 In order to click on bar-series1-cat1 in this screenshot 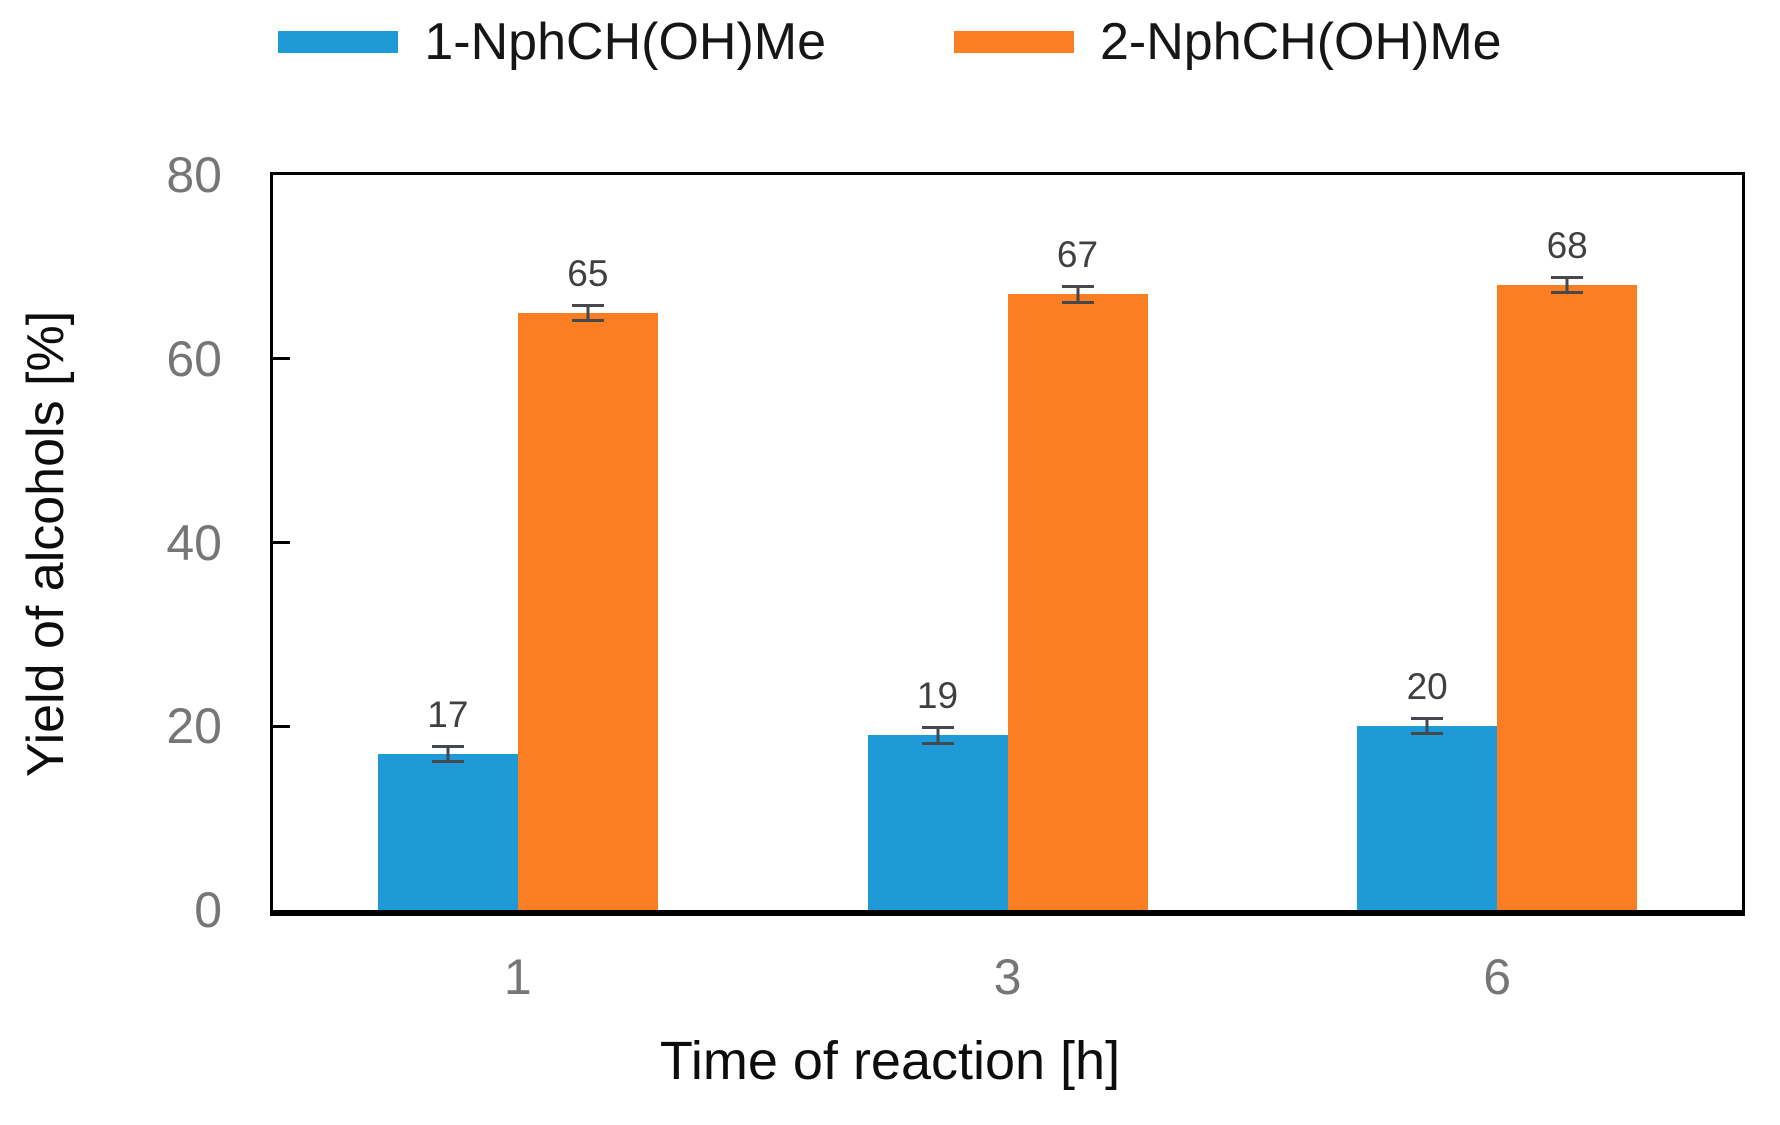, I will do `click(447, 831)`.